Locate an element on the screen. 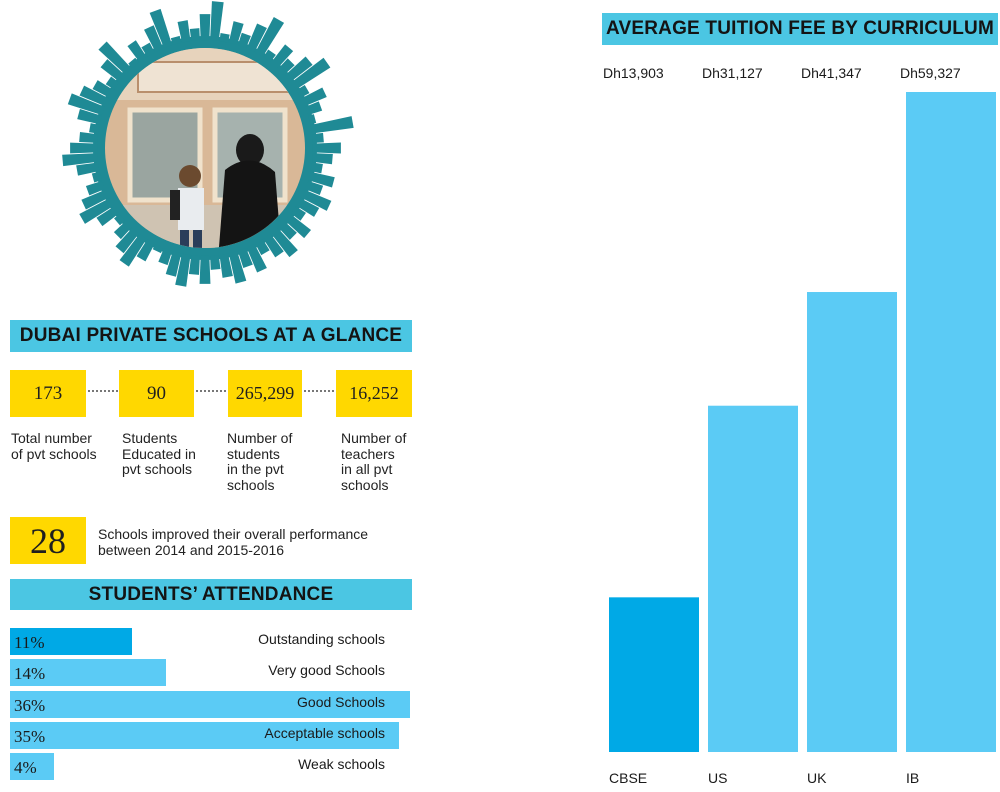 The height and width of the screenshot is (792, 1000). attendance-label: Good Schools is located at coordinates (341, 702).